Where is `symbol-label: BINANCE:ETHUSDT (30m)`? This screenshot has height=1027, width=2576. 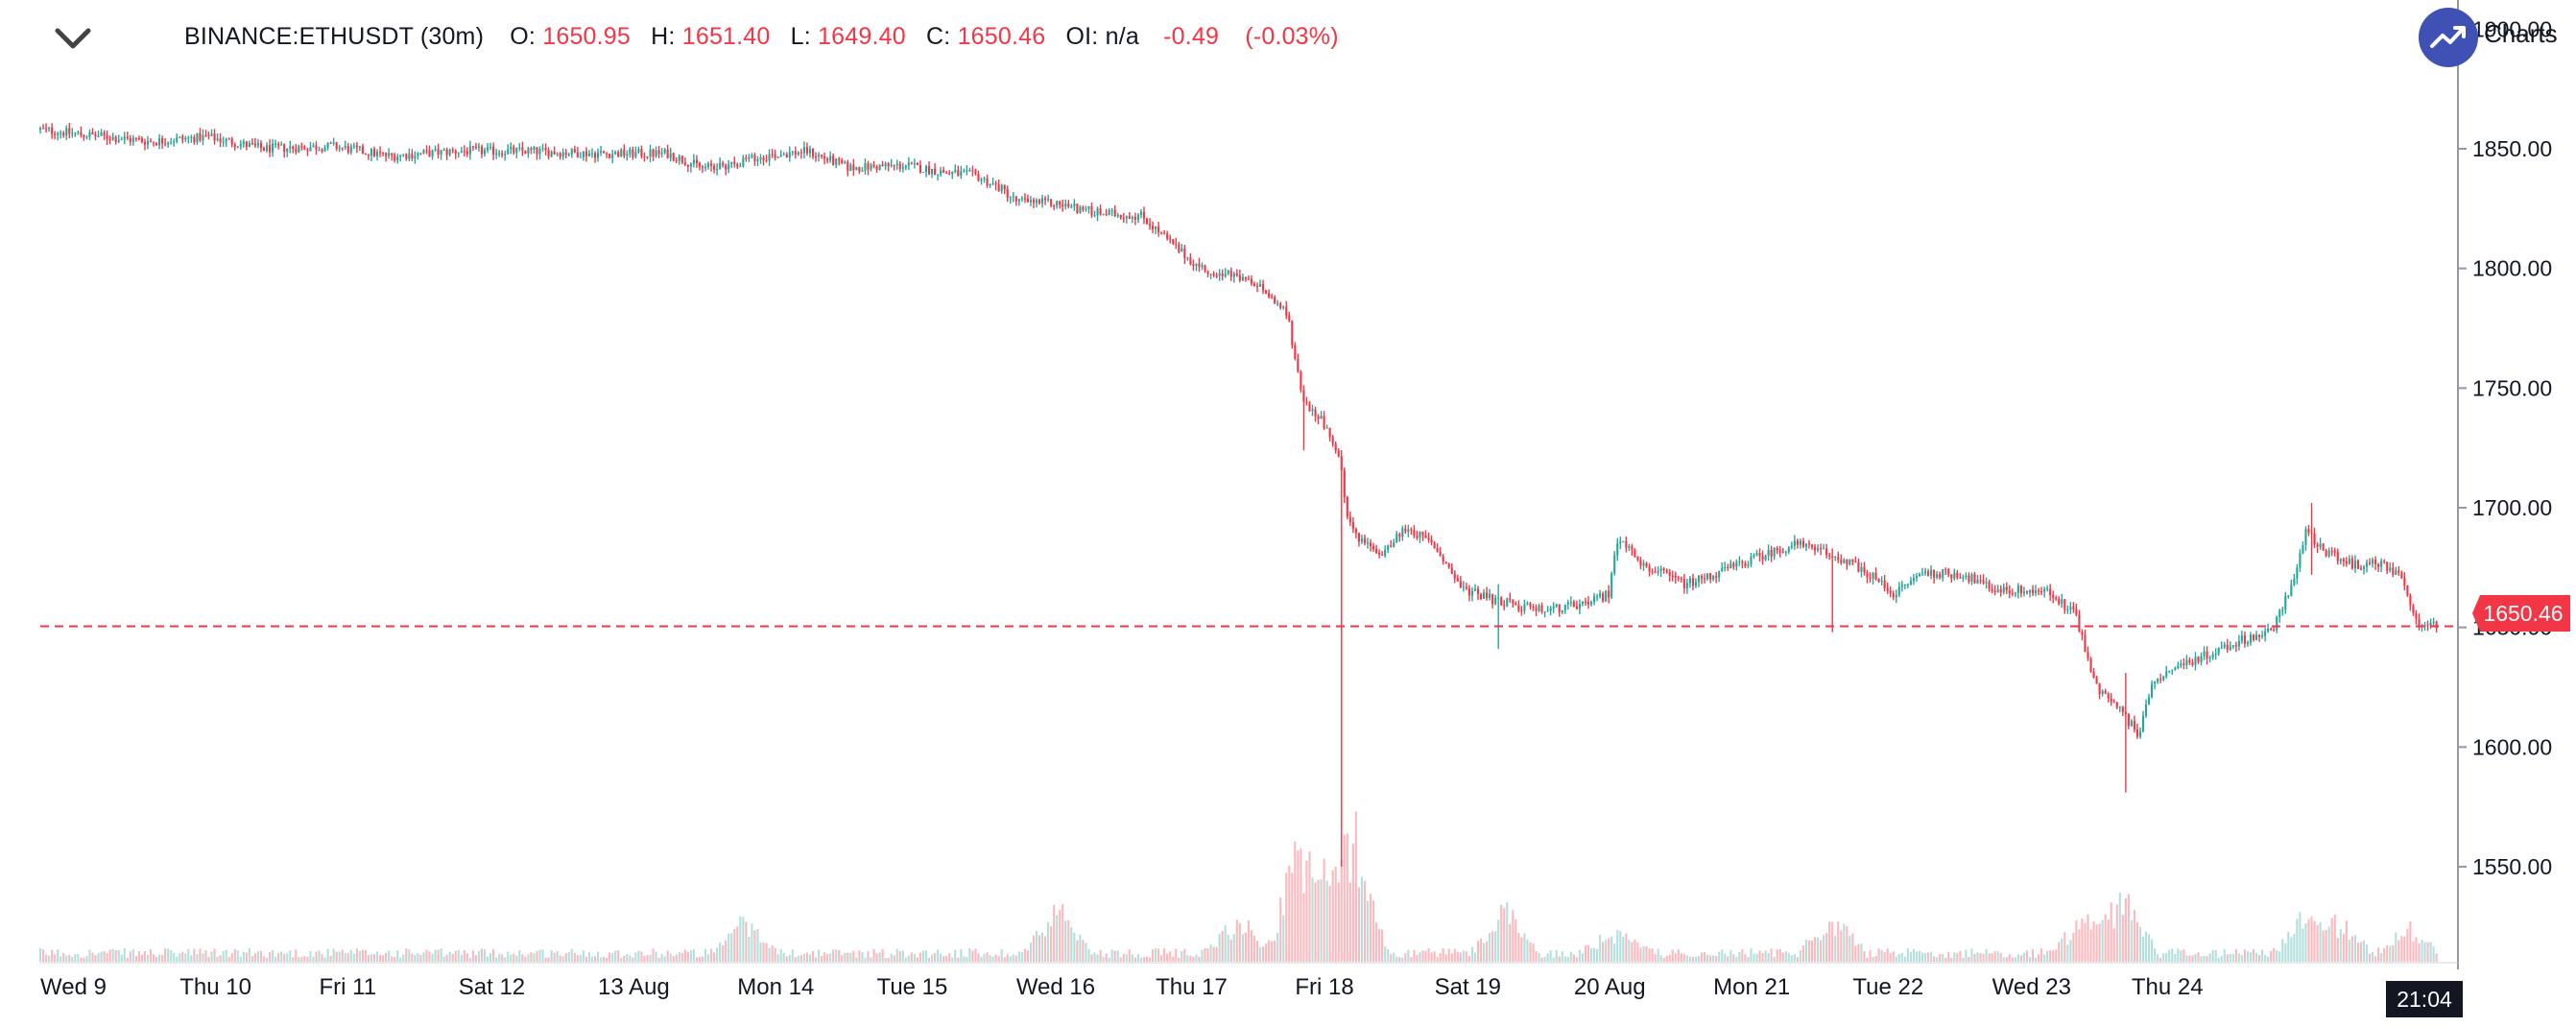
symbol-label: BINANCE:ETHUSDT (30m) is located at coordinates (334, 36).